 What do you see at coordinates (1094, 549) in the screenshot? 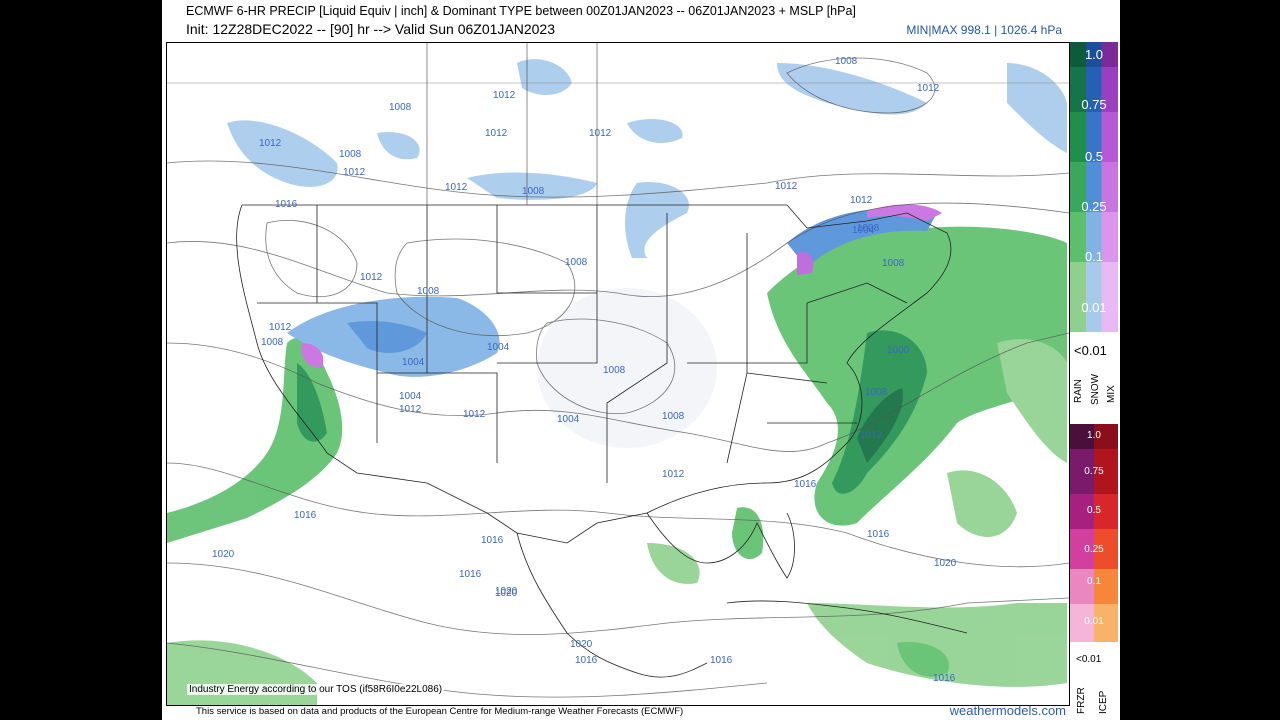
I see `cb-lower-label: 0.25` at bounding box center [1094, 549].